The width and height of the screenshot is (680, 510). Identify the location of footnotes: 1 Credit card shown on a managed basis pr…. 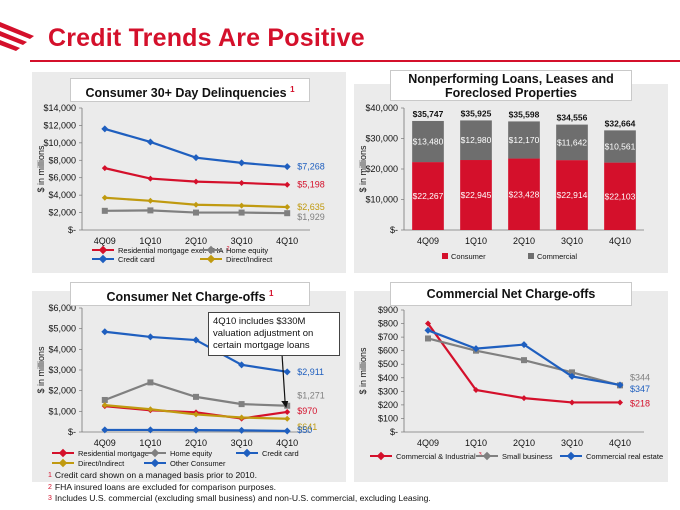
(239, 487).